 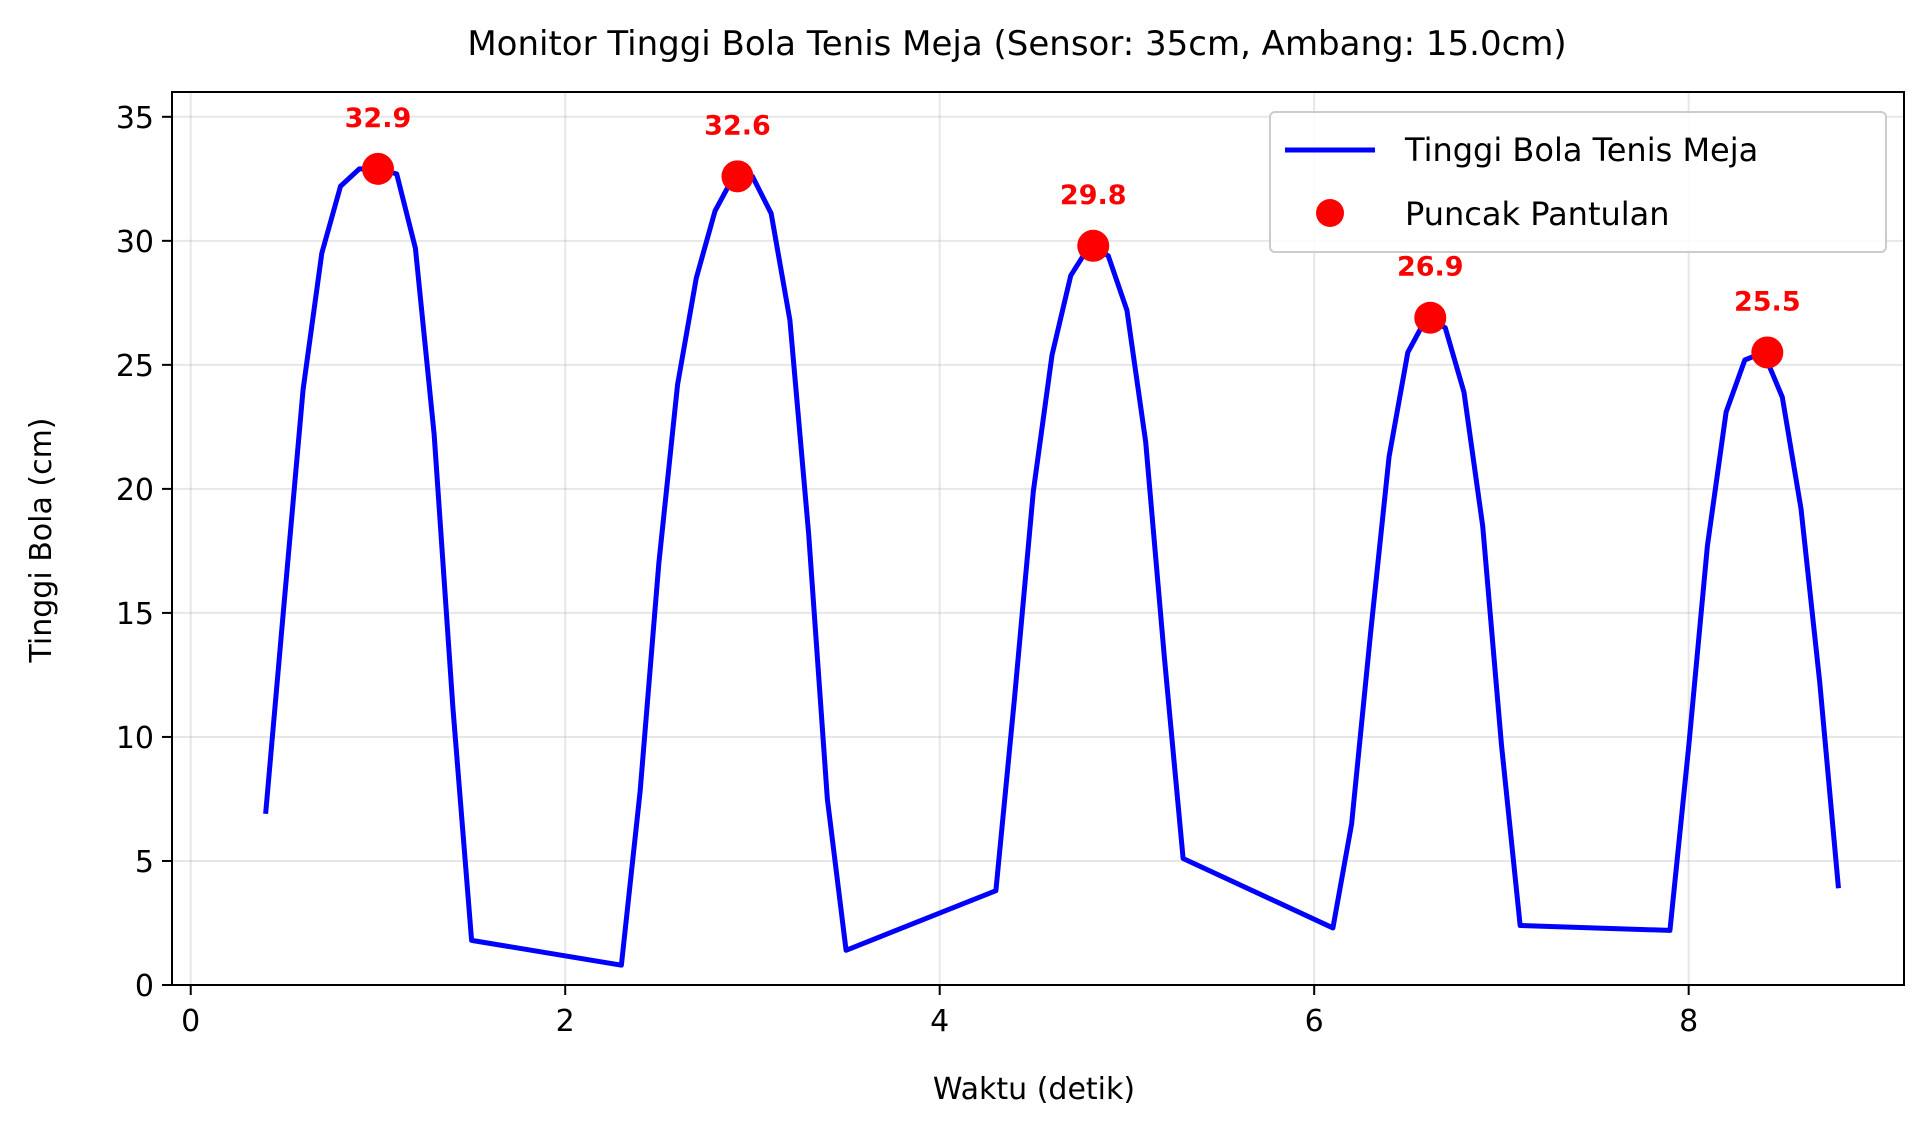 What do you see at coordinates (135, 118) in the screenshot?
I see `y-tick-label: 35` at bounding box center [135, 118].